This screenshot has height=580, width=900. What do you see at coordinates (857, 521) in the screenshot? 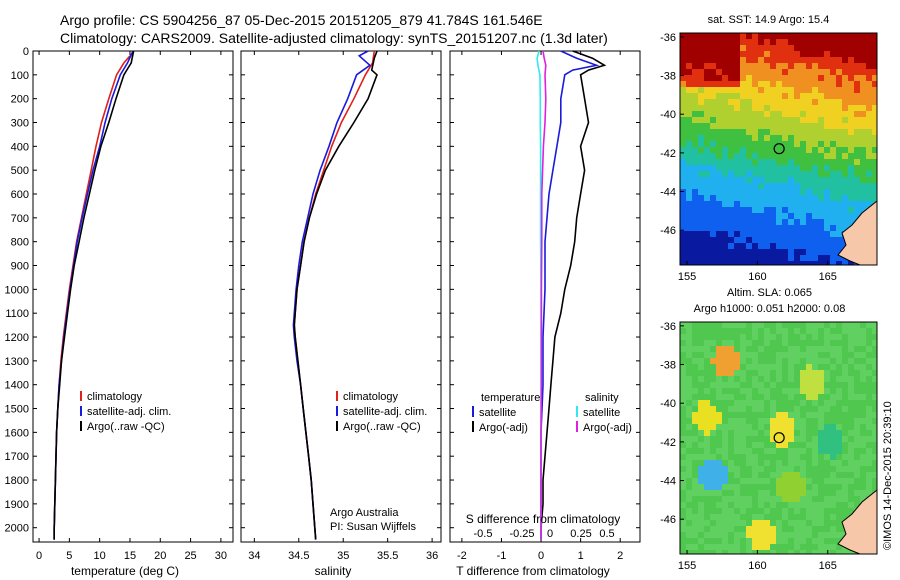
I see `coastline` at bounding box center [857, 521].